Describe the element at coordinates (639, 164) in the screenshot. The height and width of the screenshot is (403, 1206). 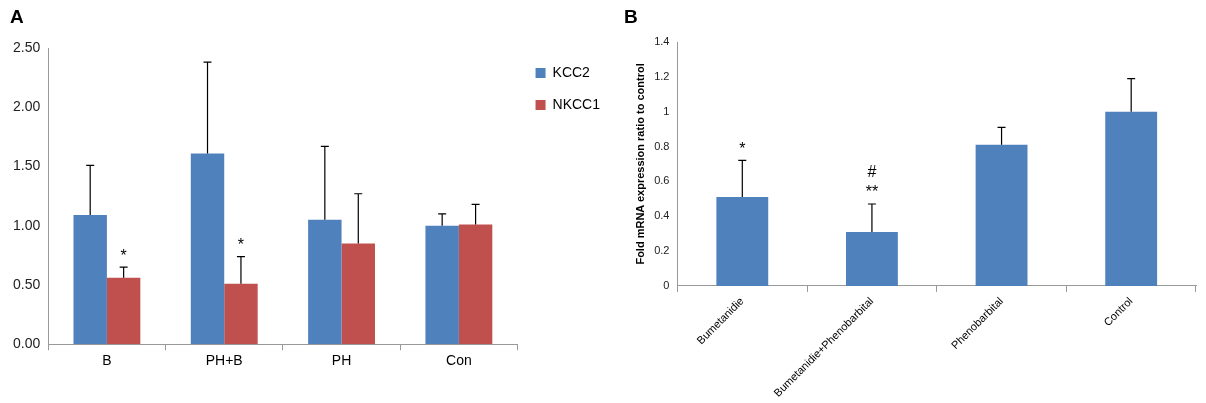
I see `y-axis-title: Fold mRNA expression ratio to control` at that location.